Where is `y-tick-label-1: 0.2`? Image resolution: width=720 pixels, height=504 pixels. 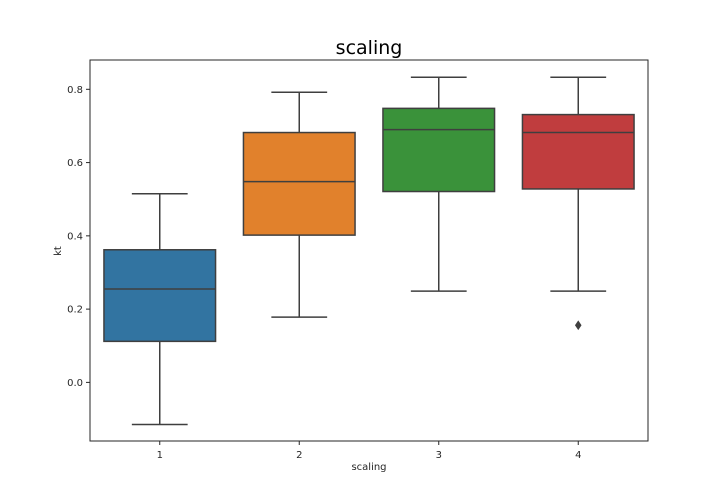 y-tick-label-1: 0.2 is located at coordinates (75, 310).